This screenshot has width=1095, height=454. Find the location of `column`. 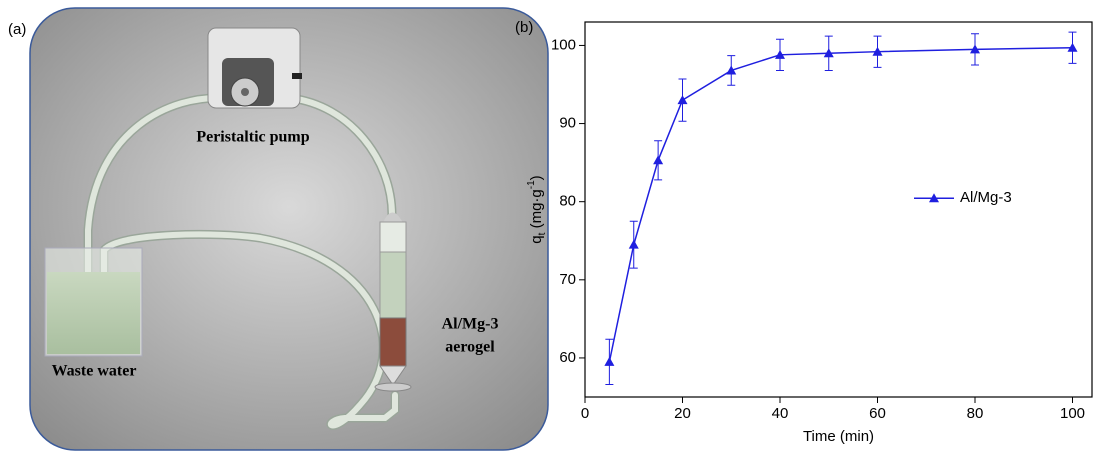

column is located at coordinates (393, 302).